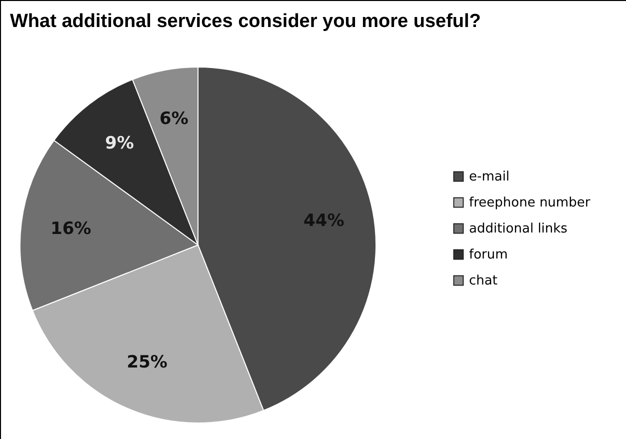 Image resolution: width=626 pixels, height=439 pixels. I want to click on data-label: 25%, so click(147, 362).